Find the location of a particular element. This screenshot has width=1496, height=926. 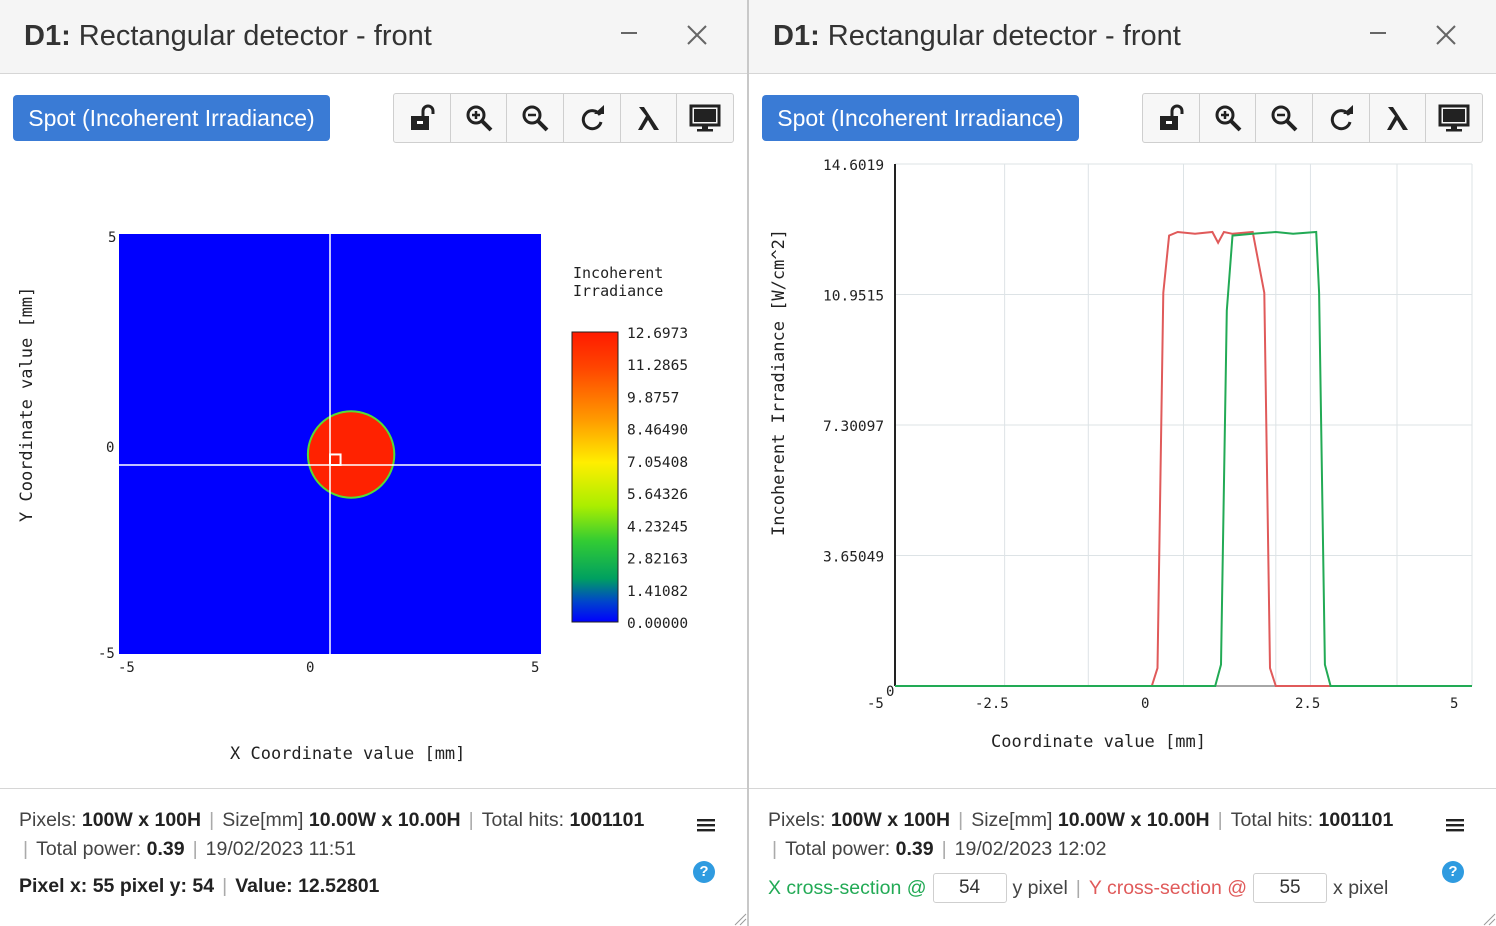

colorbar-tick-label: 2.82163 is located at coordinates (657, 560).